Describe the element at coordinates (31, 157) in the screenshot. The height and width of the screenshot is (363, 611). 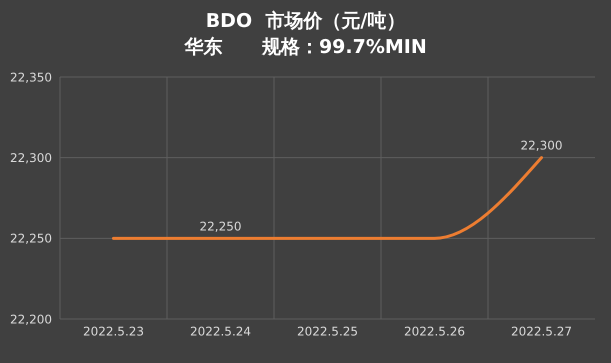
I see `y-tick-label: 22,300` at that location.